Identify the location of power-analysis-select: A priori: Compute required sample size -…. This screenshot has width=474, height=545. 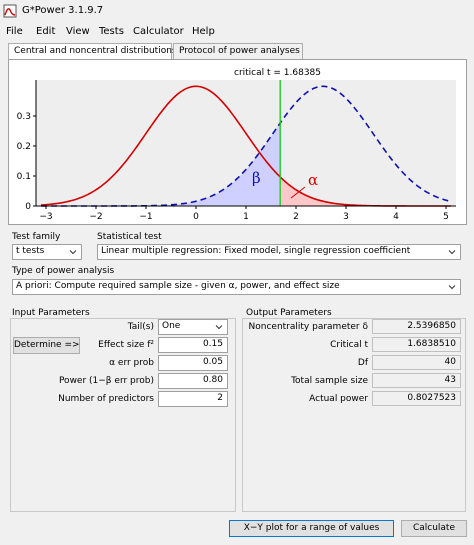
(236, 287).